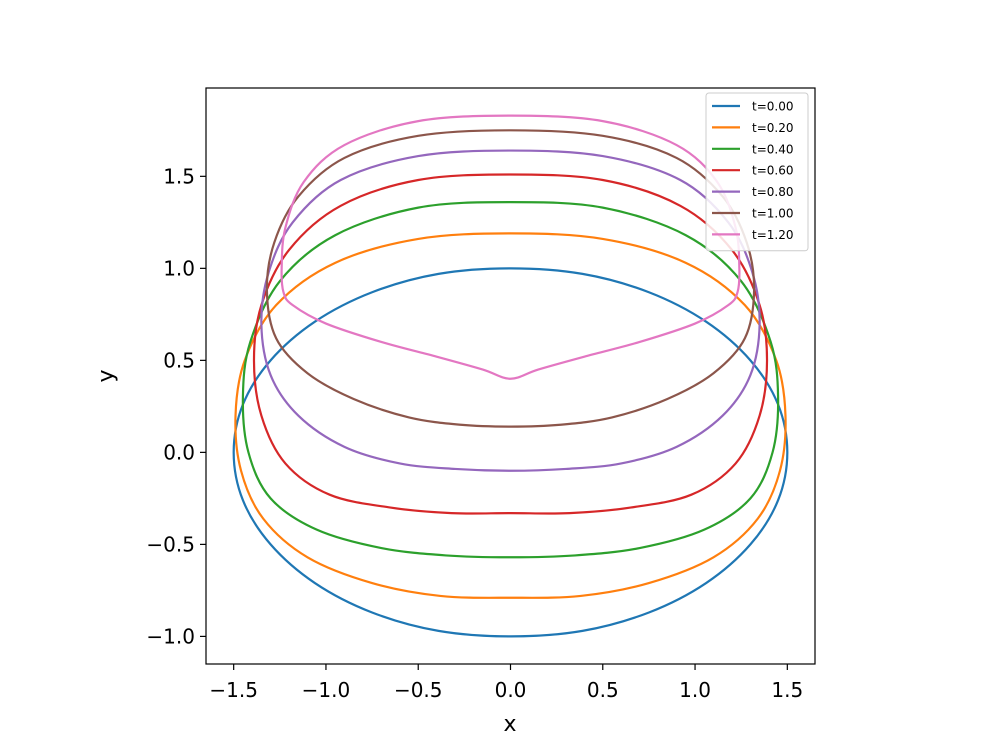 The width and height of the screenshot is (996, 747). I want to click on y-tick-label: 0.5, so click(179, 360).